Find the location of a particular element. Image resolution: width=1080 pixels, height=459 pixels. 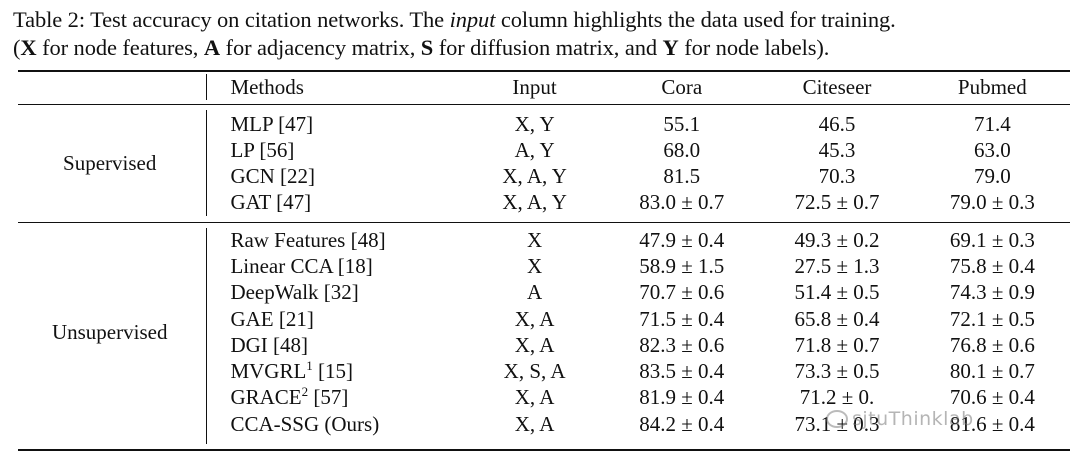

input-cell: X, A, Y is located at coordinates (534, 175).